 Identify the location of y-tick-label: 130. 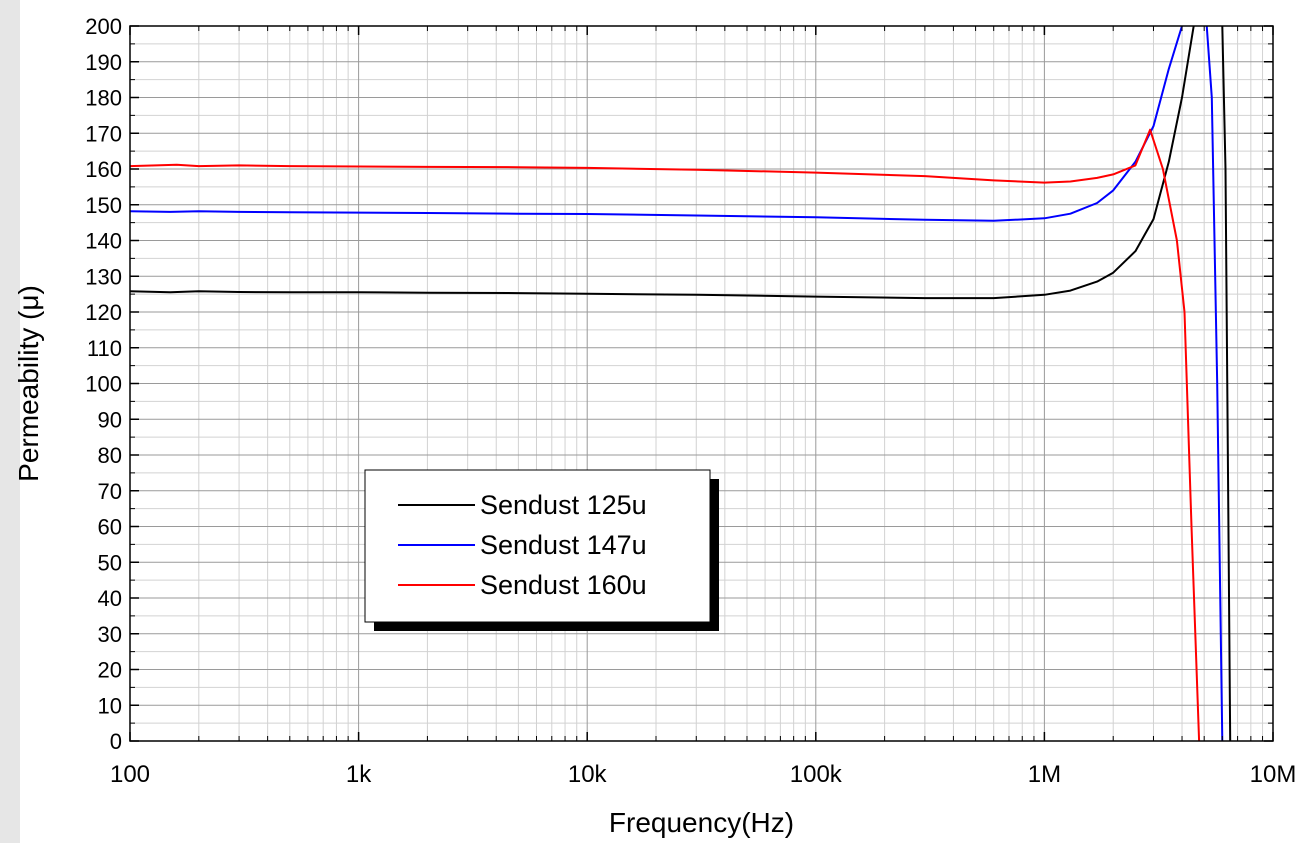
(103, 276).